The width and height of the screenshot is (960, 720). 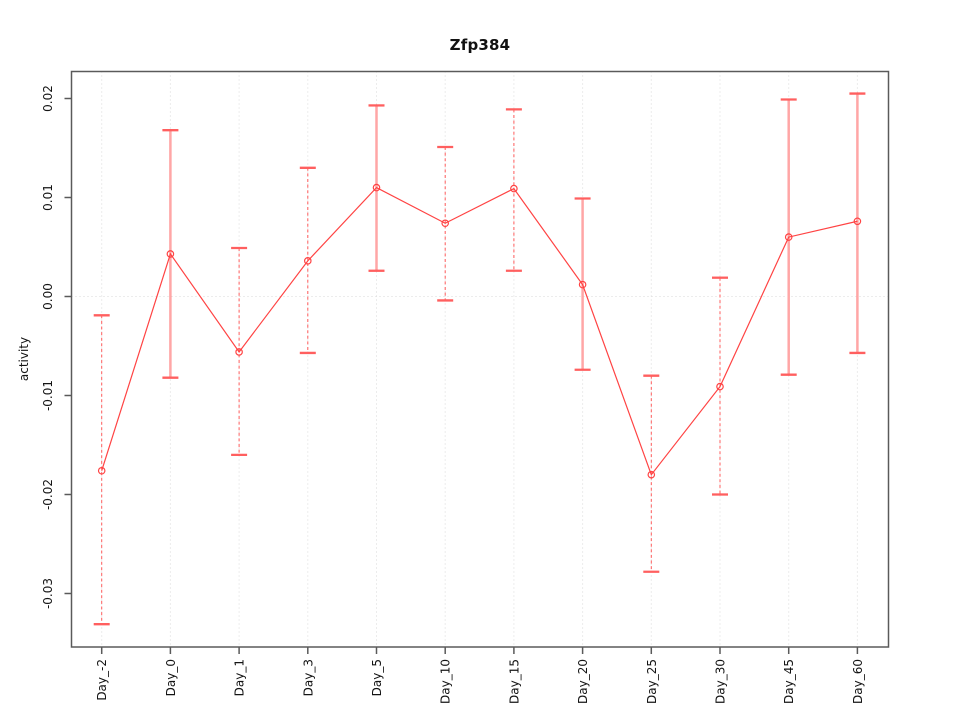 I want to click on x-tick-label: Day_20, so click(x=583, y=681).